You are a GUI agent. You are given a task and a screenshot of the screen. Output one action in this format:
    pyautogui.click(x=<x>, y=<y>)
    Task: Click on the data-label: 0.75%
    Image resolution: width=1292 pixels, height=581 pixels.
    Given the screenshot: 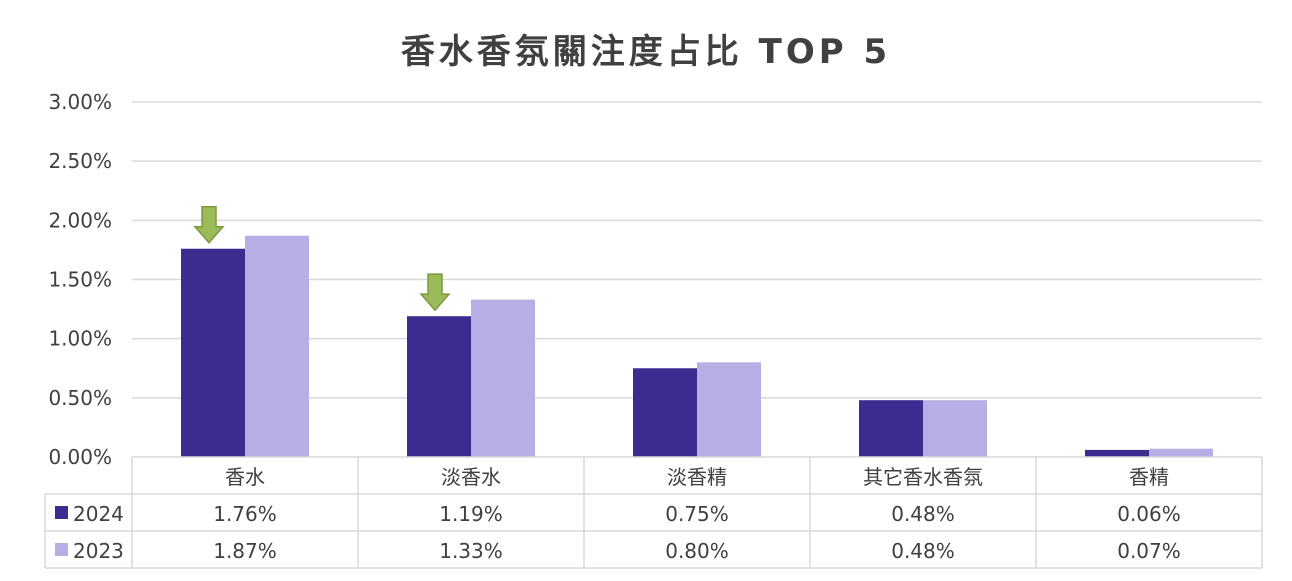 What is the action you would take?
    pyautogui.click(x=697, y=514)
    